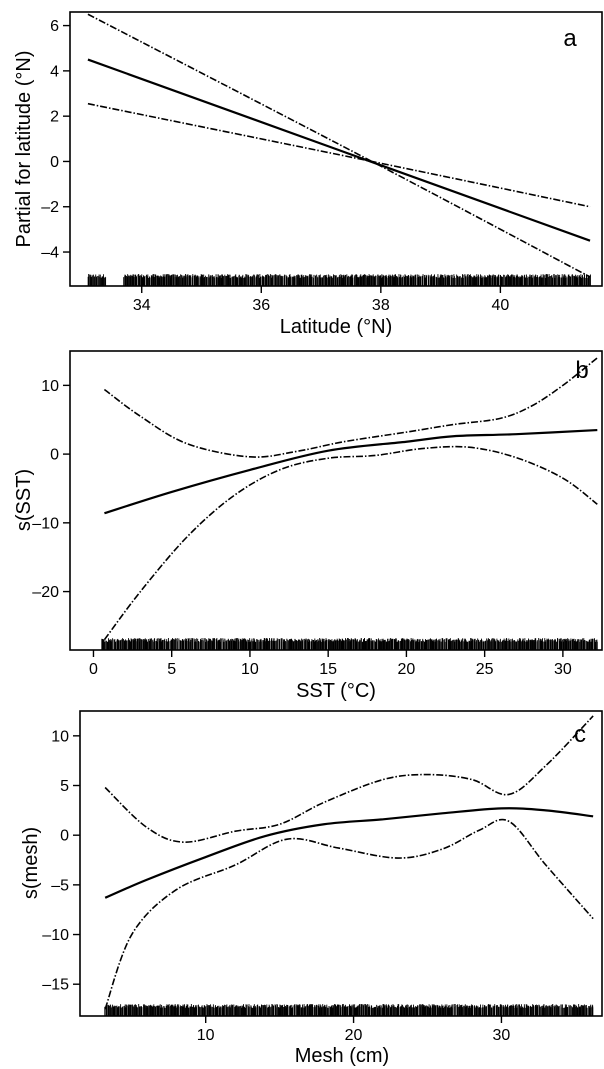  What do you see at coordinates (336, 327) in the screenshot?
I see `x-axis-label: Latitude (°N)` at bounding box center [336, 327].